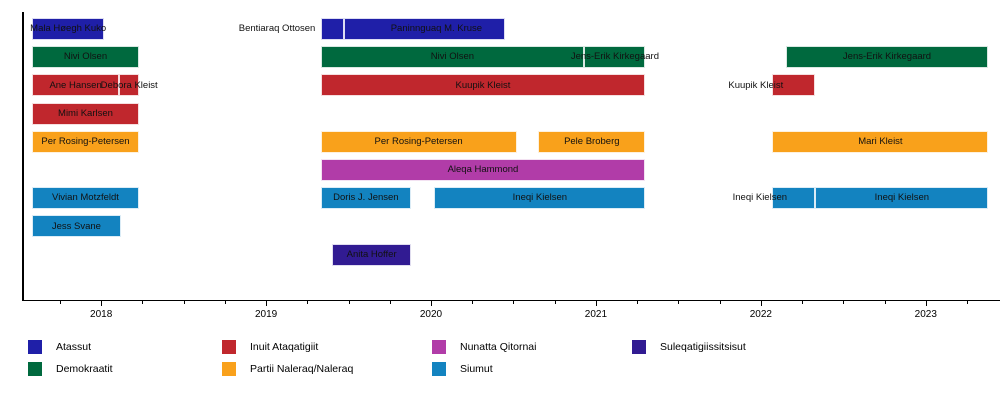 The width and height of the screenshot is (1000, 400). I want to click on gantt-bar: Mimi Karlsen, so click(85, 113).